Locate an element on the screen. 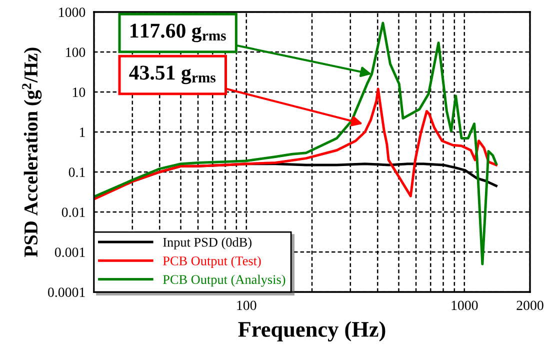 The image size is (550, 349). legend-label: PCB Output (Test) is located at coordinates (211, 262).